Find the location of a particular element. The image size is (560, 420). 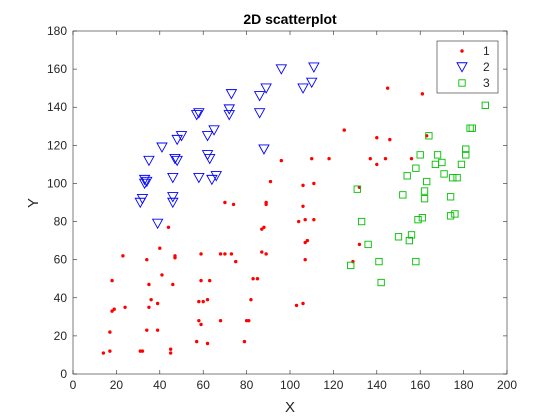

y-tick-label: 180 is located at coordinates (57, 31).